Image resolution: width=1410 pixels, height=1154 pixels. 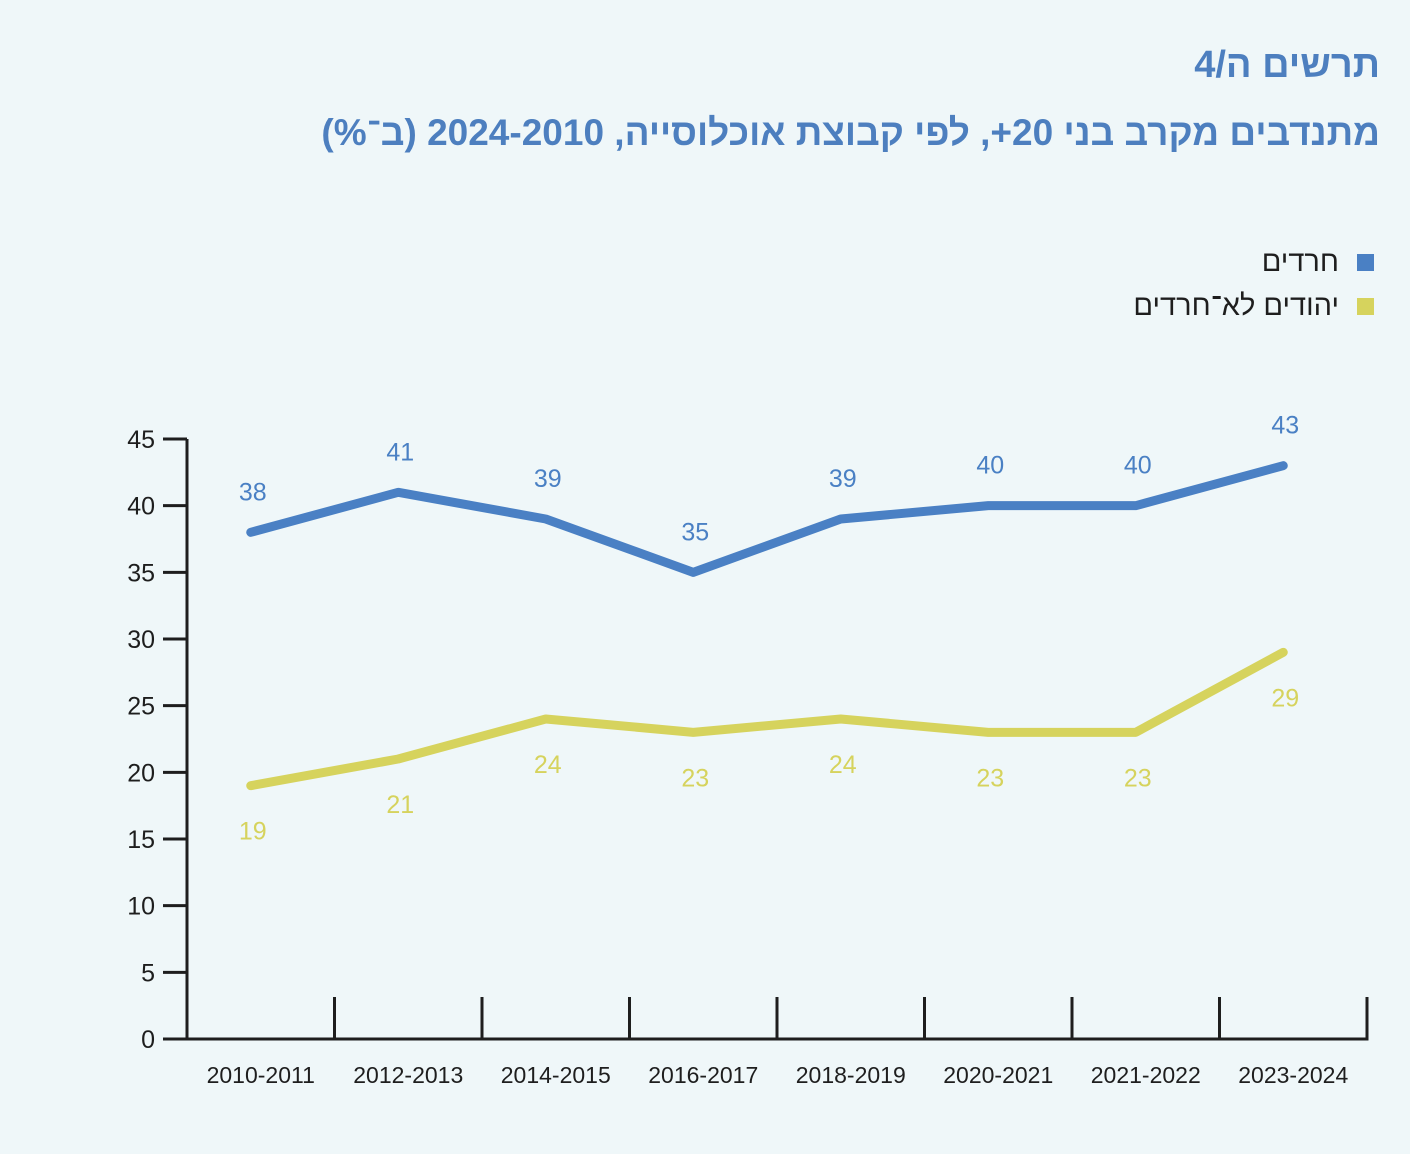 What do you see at coordinates (1285, 426) in the screenshot?
I see `data-label: 43` at bounding box center [1285, 426].